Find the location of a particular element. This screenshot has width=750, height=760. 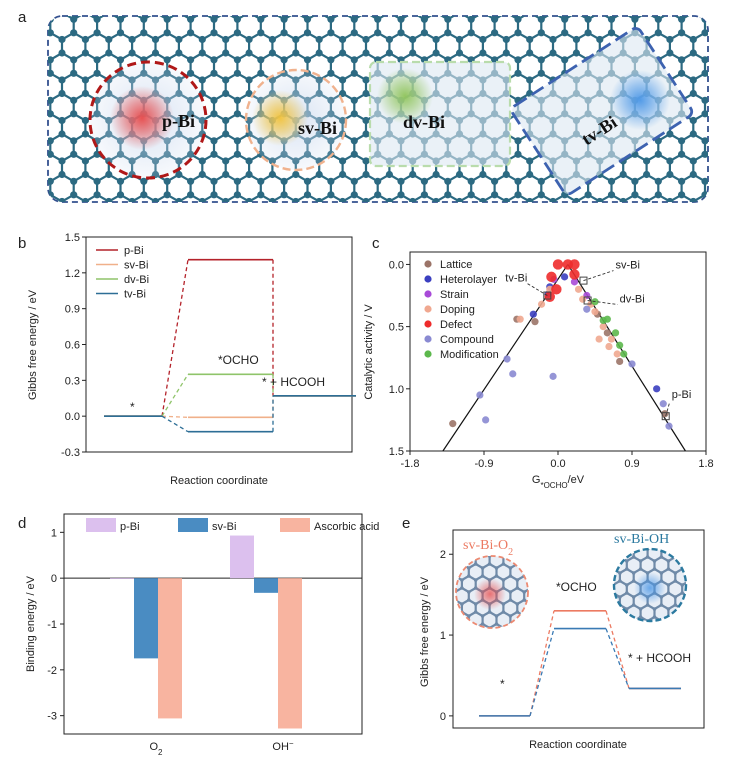

panel-e-series is located at coordinates (580, 663).